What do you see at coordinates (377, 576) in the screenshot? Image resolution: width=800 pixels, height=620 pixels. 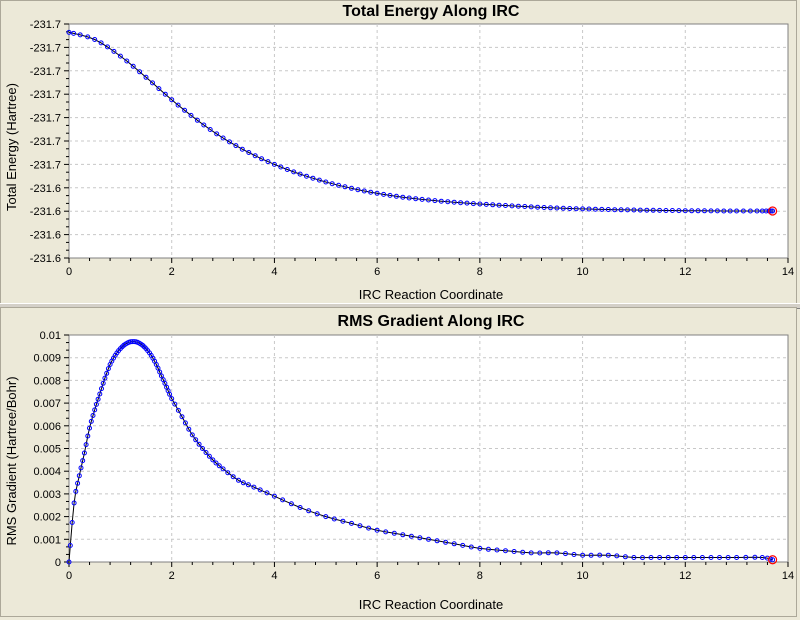 I see `x-tick-label: 6` at bounding box center [377, 576].